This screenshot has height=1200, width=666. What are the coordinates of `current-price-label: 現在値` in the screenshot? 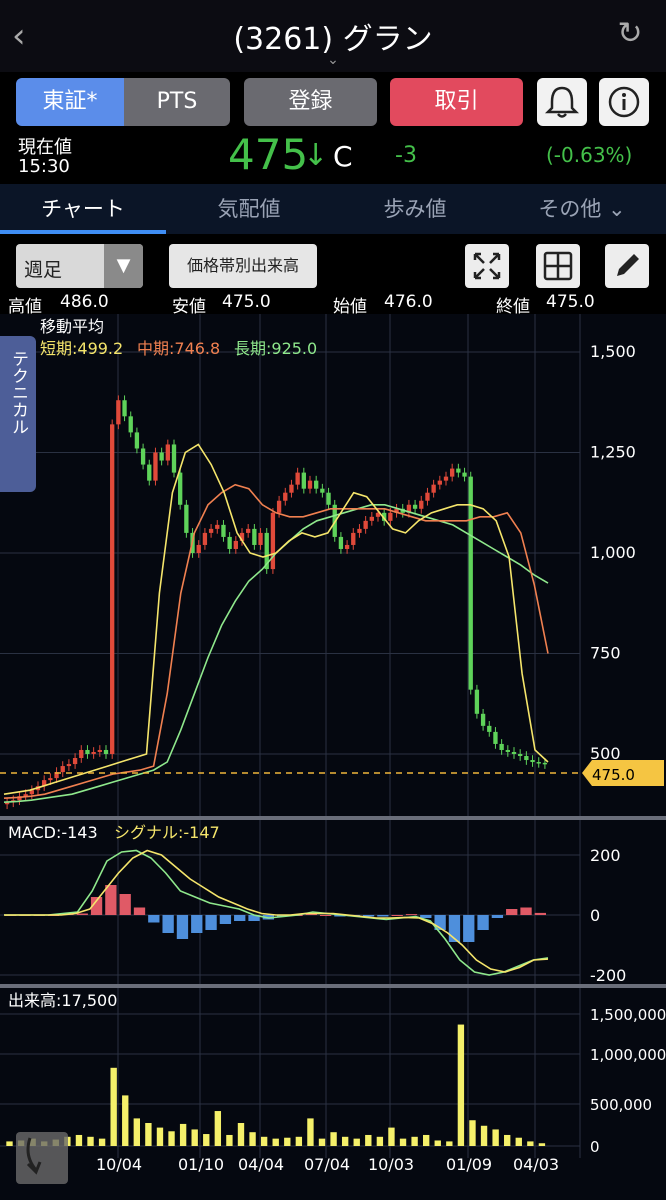 It's located at (45, 147).